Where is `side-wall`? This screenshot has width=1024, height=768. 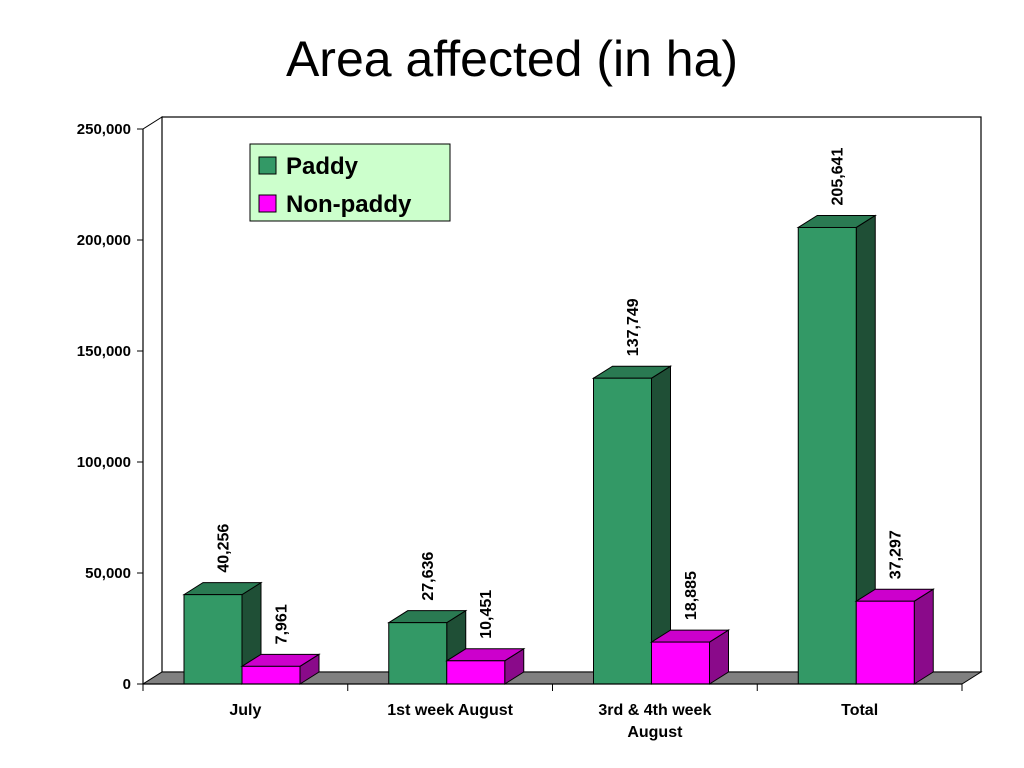 side-wall is located at coordinates (152, 400).